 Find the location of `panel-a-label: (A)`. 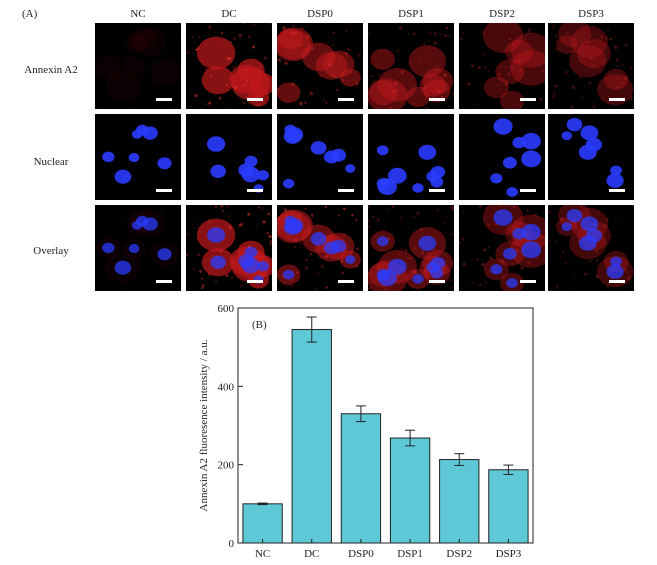

panel-a-label: (A) is located at coordinates (30, 14).